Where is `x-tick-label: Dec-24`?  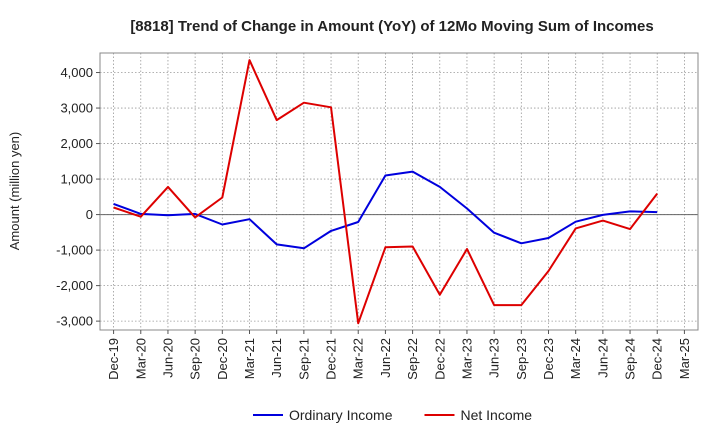 x-tick-label: Dec-24 is located at coordinates (657, 359).